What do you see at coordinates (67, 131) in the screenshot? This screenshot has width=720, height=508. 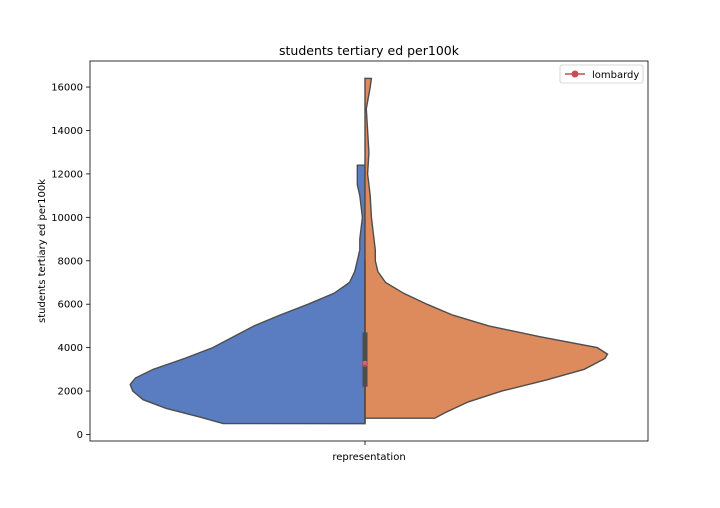 I see `y-tick-label: 14000` at bounding box center [67, 131].